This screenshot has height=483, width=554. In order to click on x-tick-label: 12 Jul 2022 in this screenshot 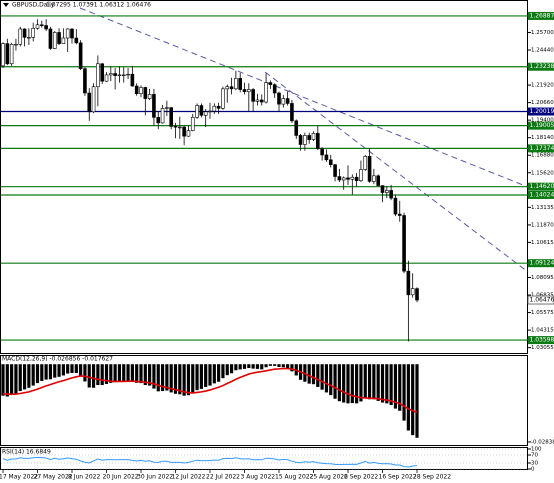, I will do `click(189, 477)`.